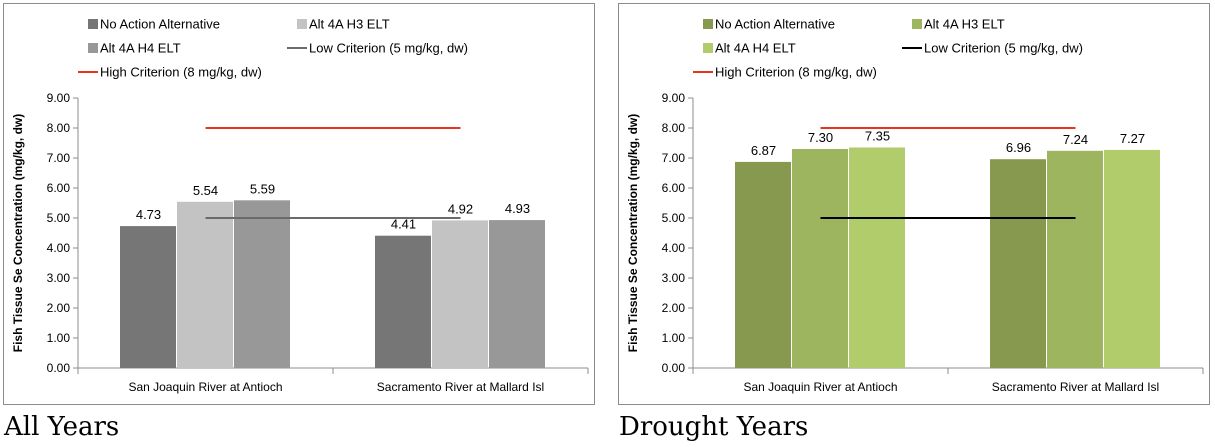 This screenshot has width=1215, height=447. I want to click on data-label: 7.35, so click(877, 136).